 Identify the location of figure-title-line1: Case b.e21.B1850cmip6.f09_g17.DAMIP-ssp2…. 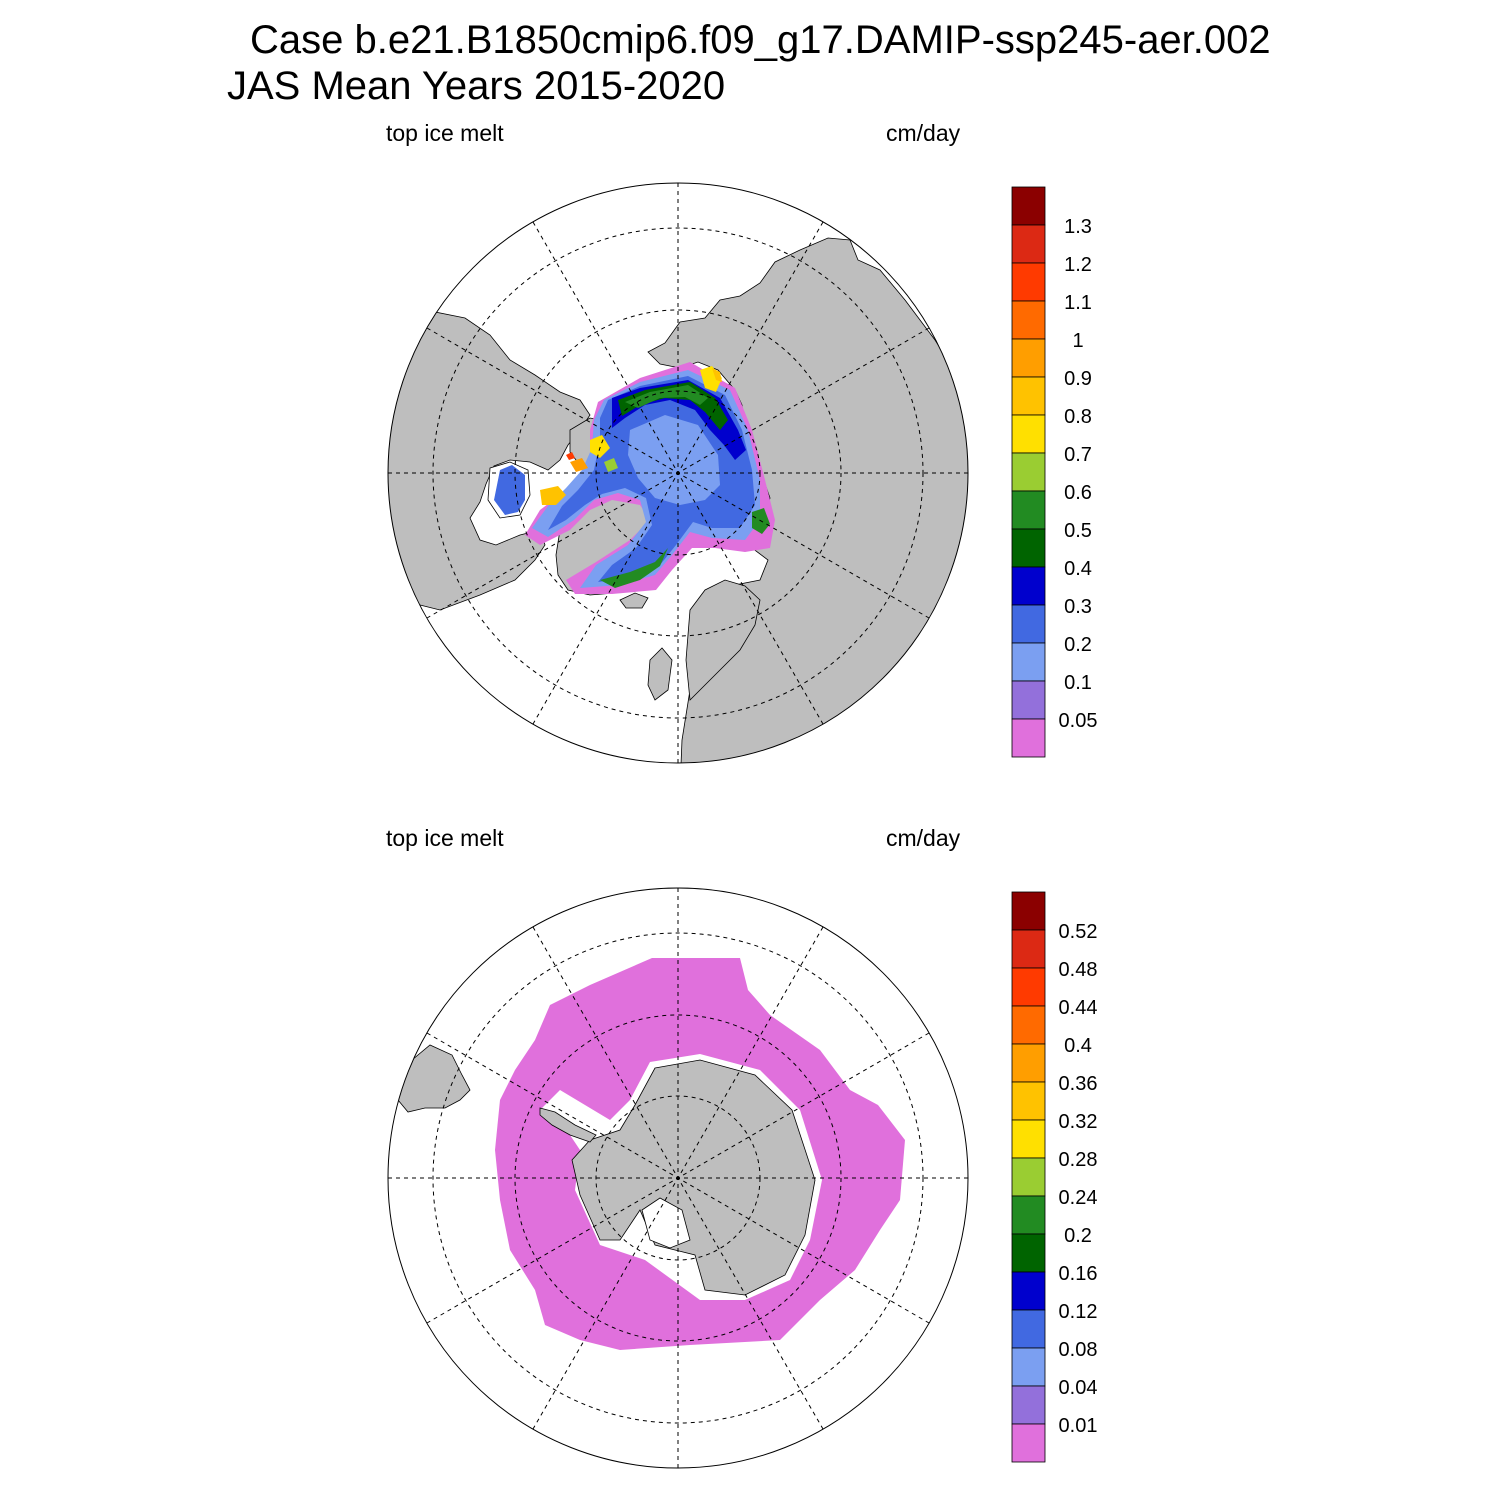
(760, 40).